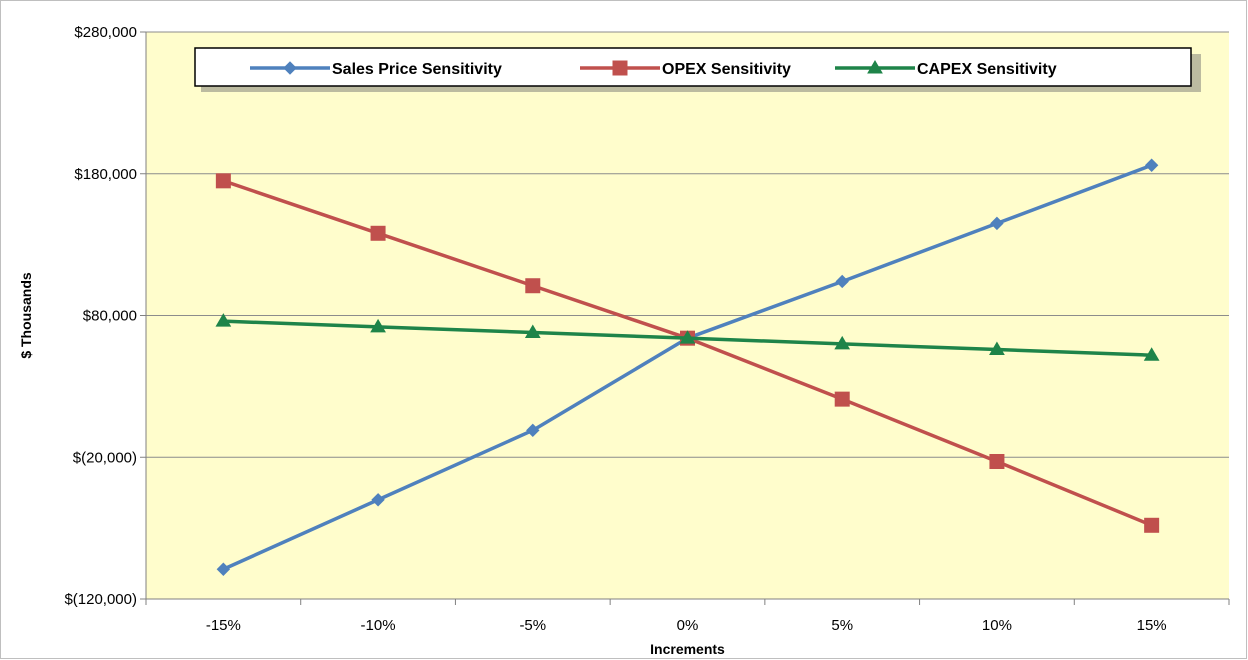  Describe the element at coordinates (997, 625) in the screenshot. I see `x-tick-label: 10%` at that location.